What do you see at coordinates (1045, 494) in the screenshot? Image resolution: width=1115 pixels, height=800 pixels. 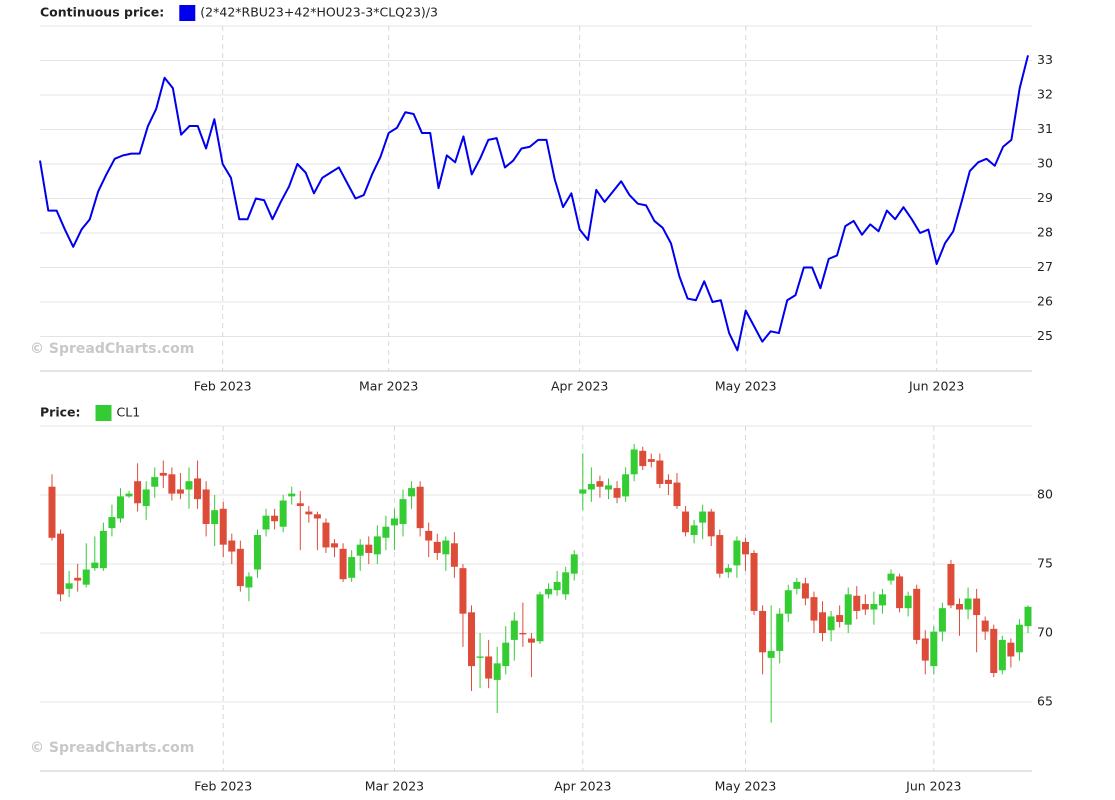 I see `y-tick-label: 80` at bounding box center [1045, 494].